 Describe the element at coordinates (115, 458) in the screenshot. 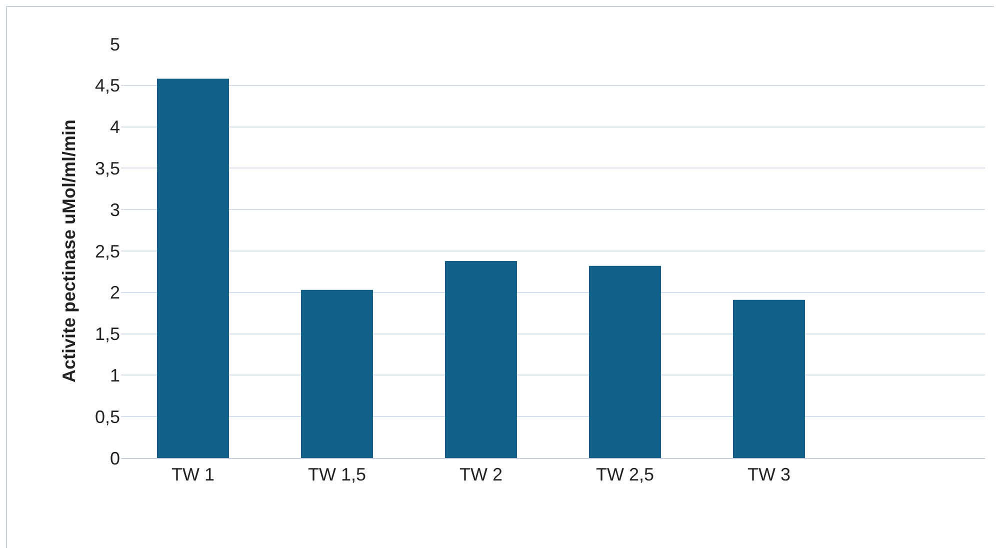

I see `y-tick-label: 0` at that location.